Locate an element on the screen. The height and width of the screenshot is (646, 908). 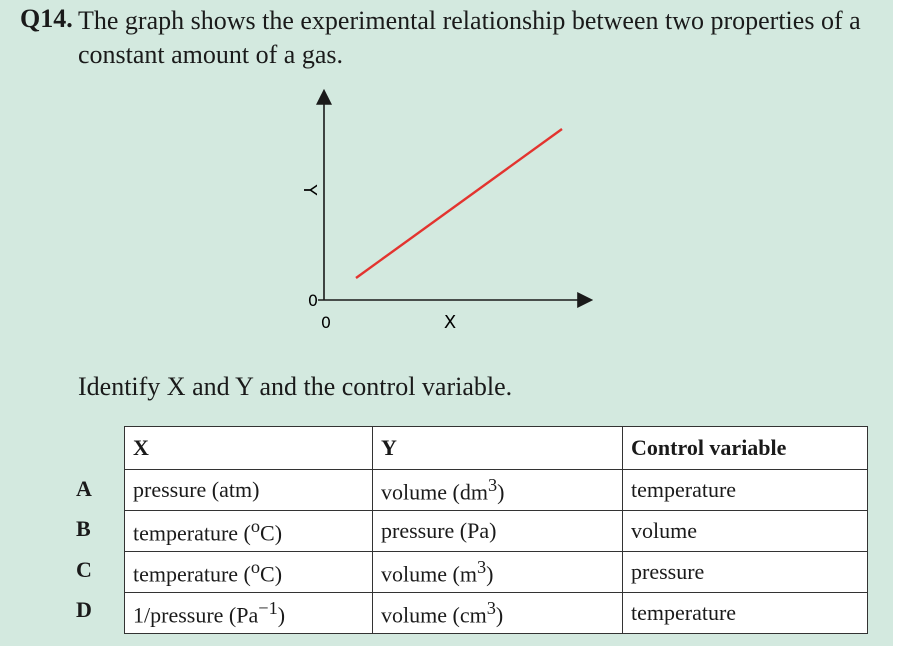
table-row: temperature (oC) volume (m3) pressure is located at coordinates (496, 572).